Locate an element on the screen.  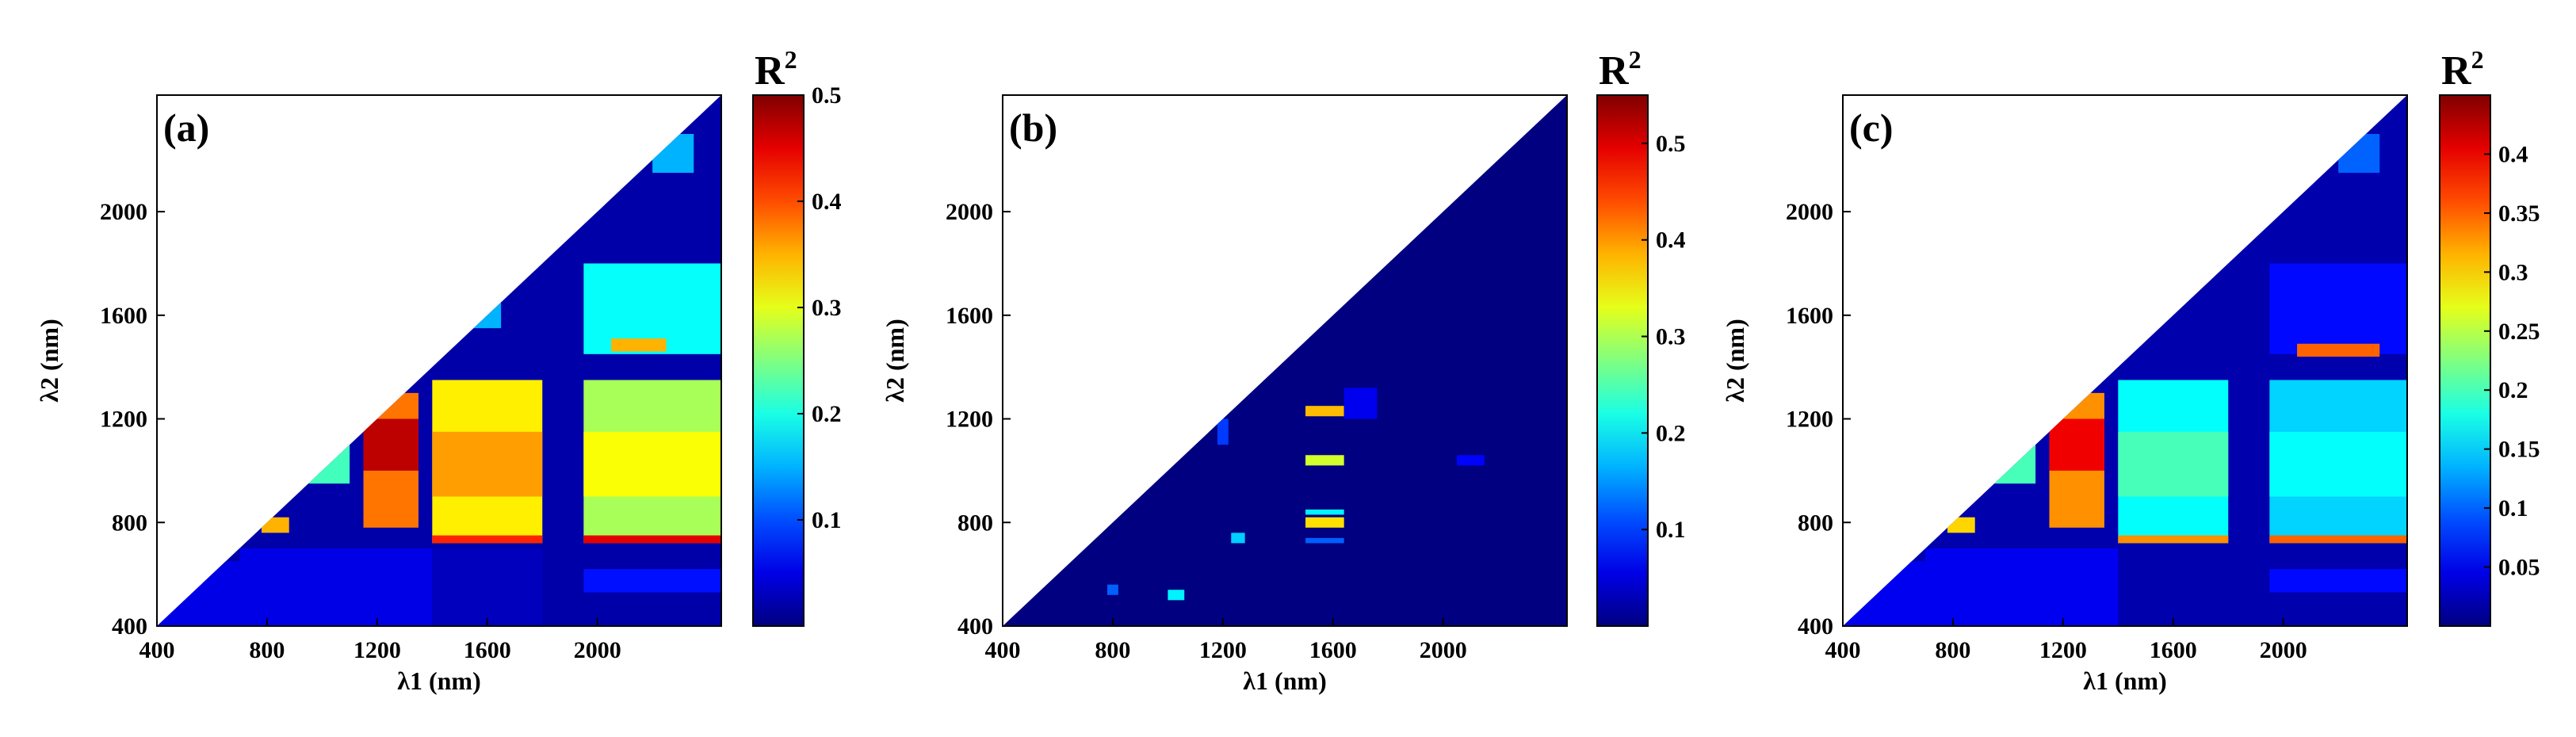
x-tick-label: 400 is located at coordinates (1003, 650).